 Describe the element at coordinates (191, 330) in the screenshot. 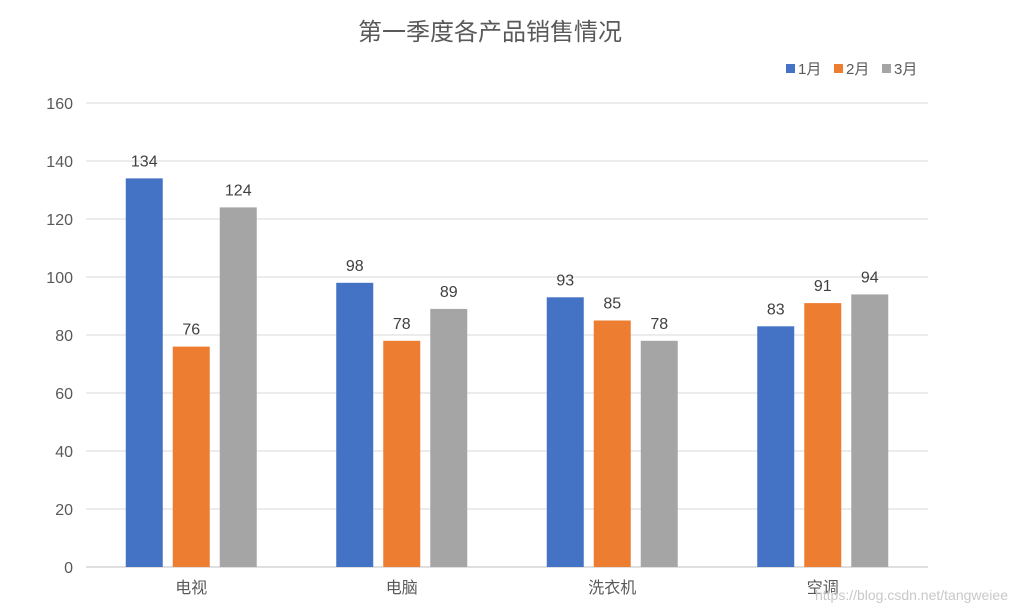

I see `data-label: 76` at that location.